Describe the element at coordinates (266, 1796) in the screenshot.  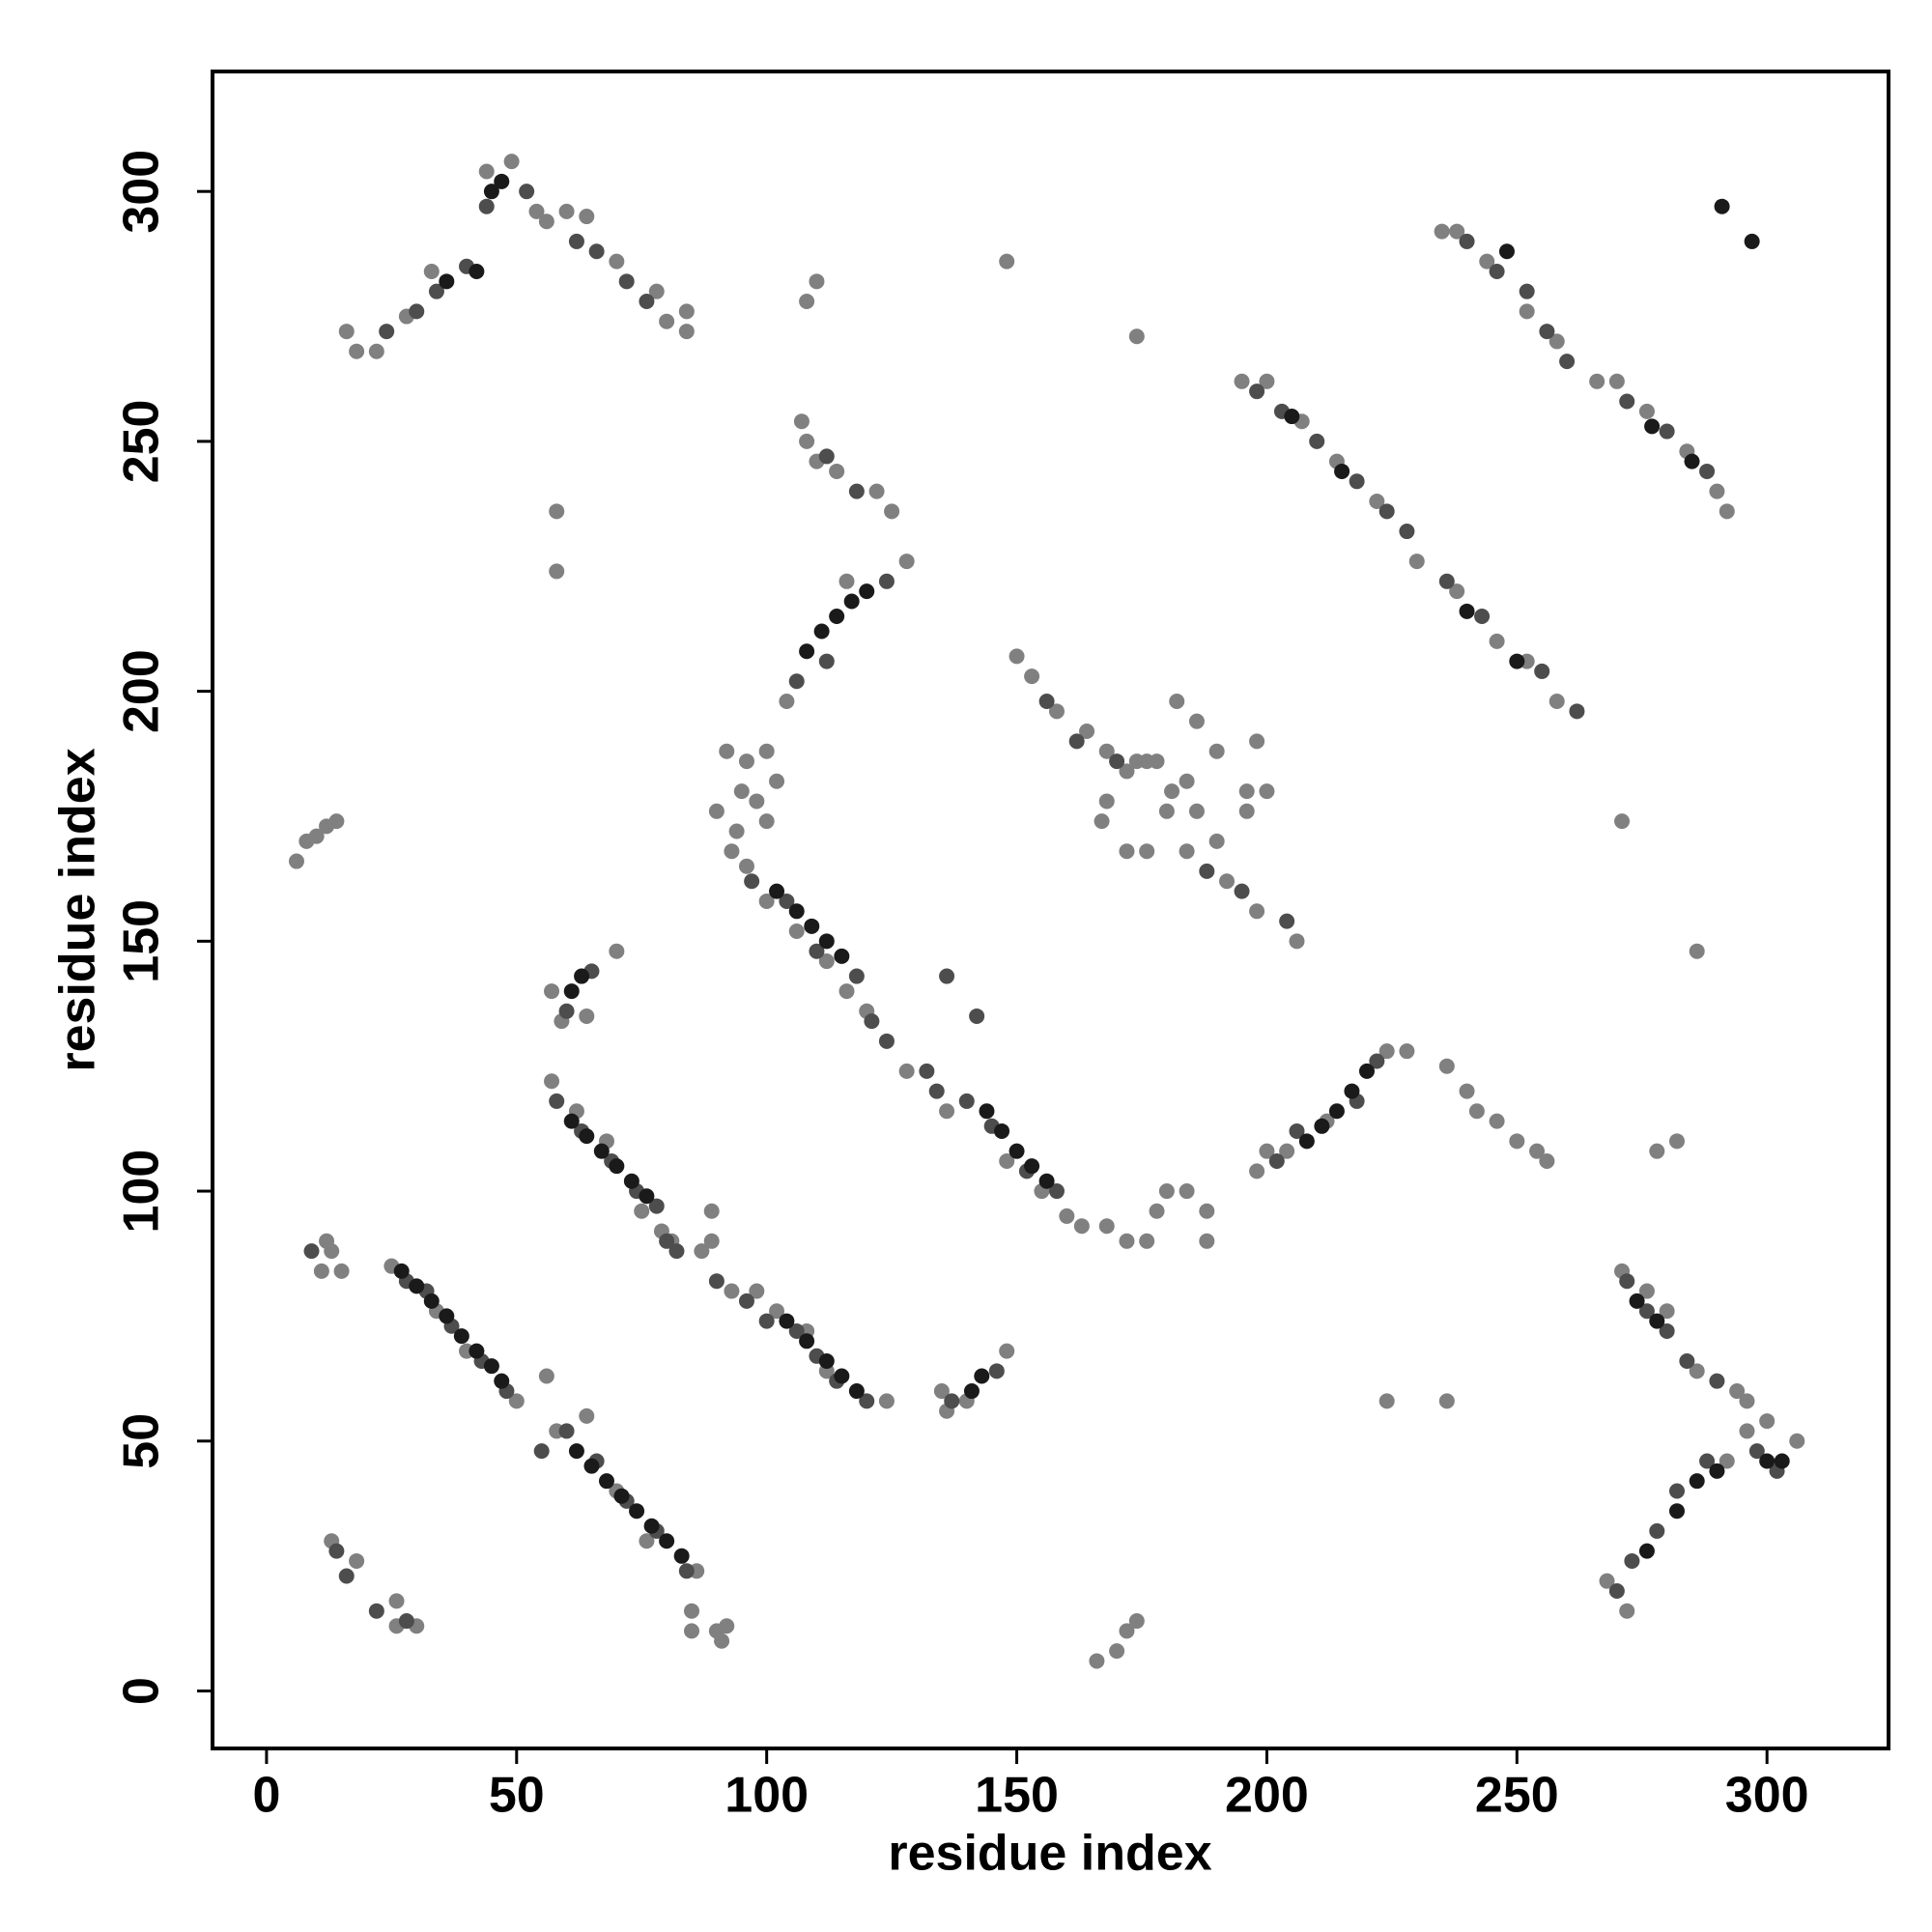
I see `x-tick-label: 0` at that location.